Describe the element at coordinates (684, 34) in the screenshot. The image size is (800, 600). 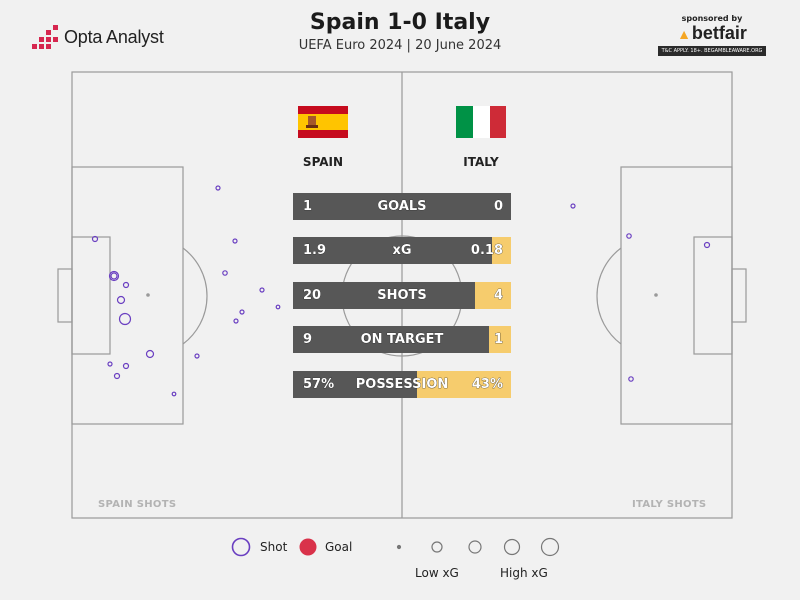
I see `betfair-chevron-icon: ▲` at that location.